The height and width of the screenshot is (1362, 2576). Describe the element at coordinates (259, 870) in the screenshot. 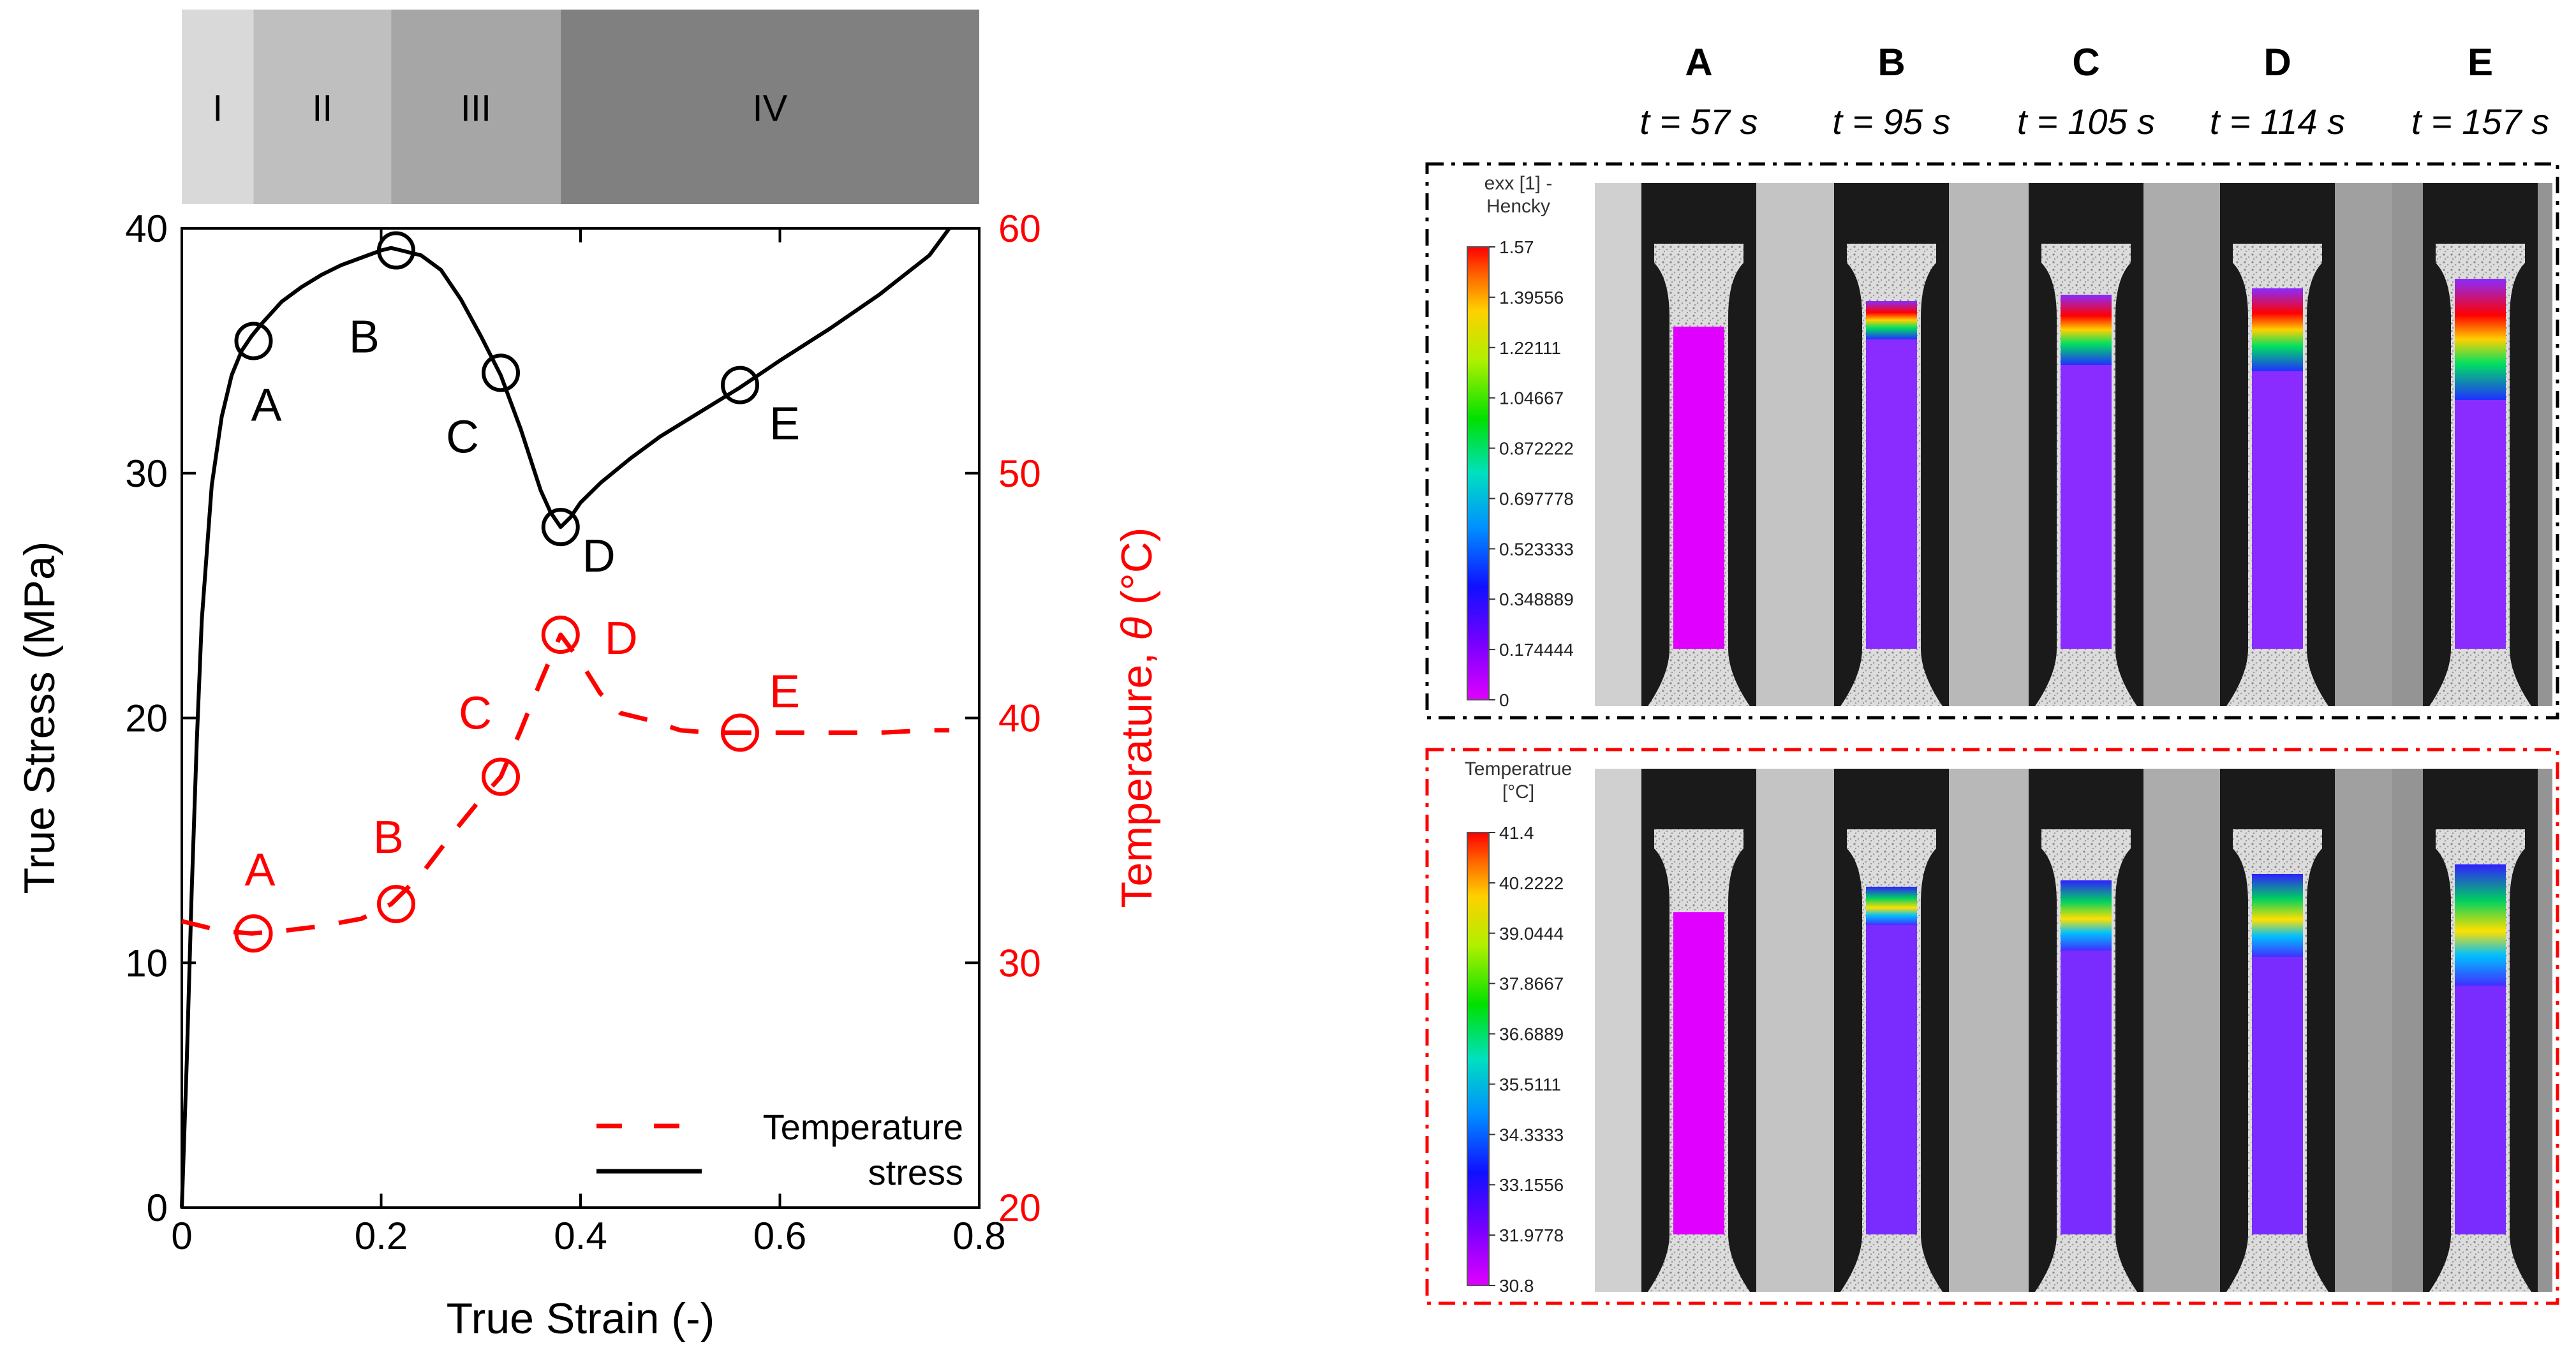

I see `temperature-marker-label: A` at that location.